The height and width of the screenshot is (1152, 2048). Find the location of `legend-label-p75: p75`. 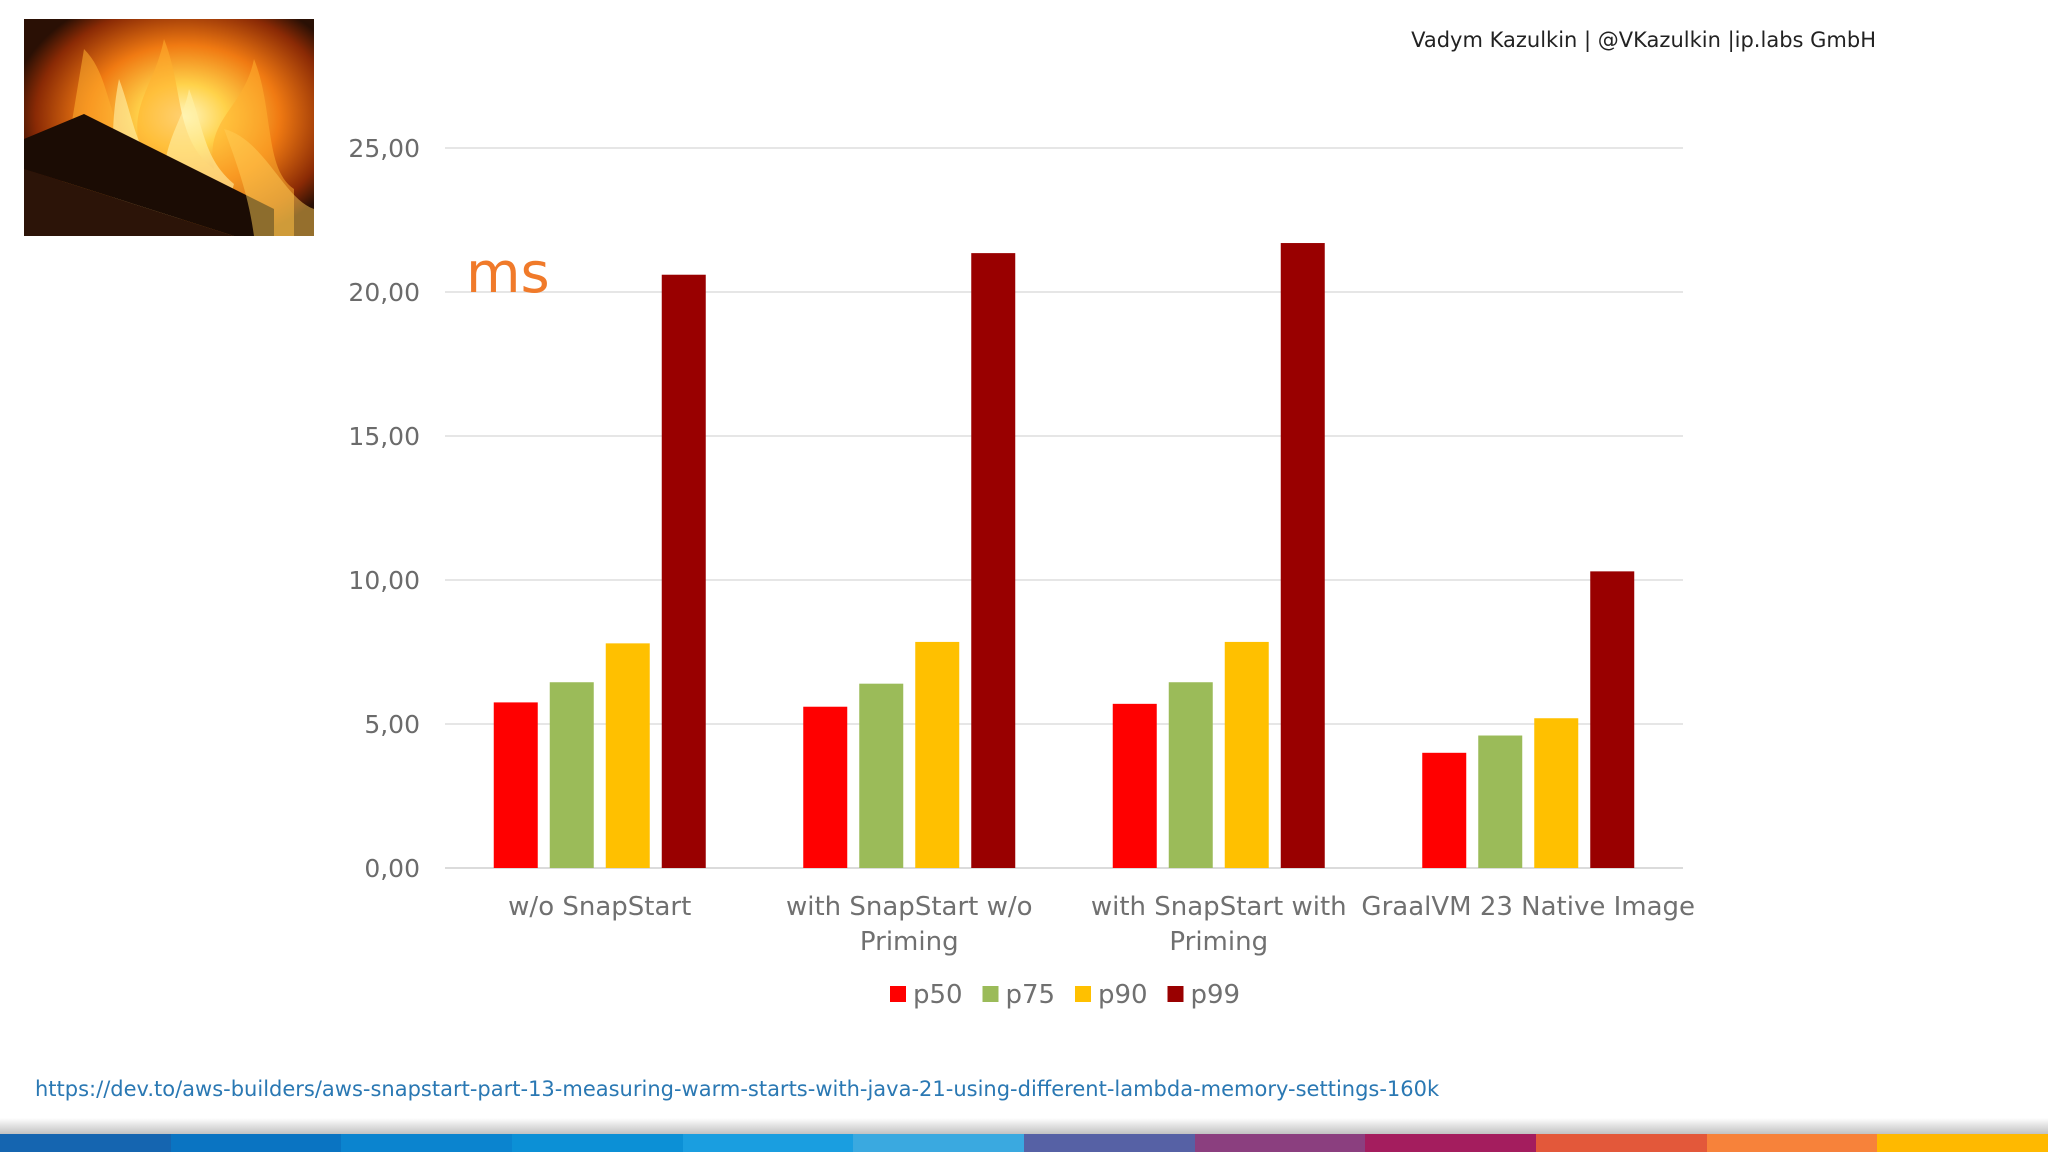

legend-label-p75: p75 is located at coordinates (1031, 995).